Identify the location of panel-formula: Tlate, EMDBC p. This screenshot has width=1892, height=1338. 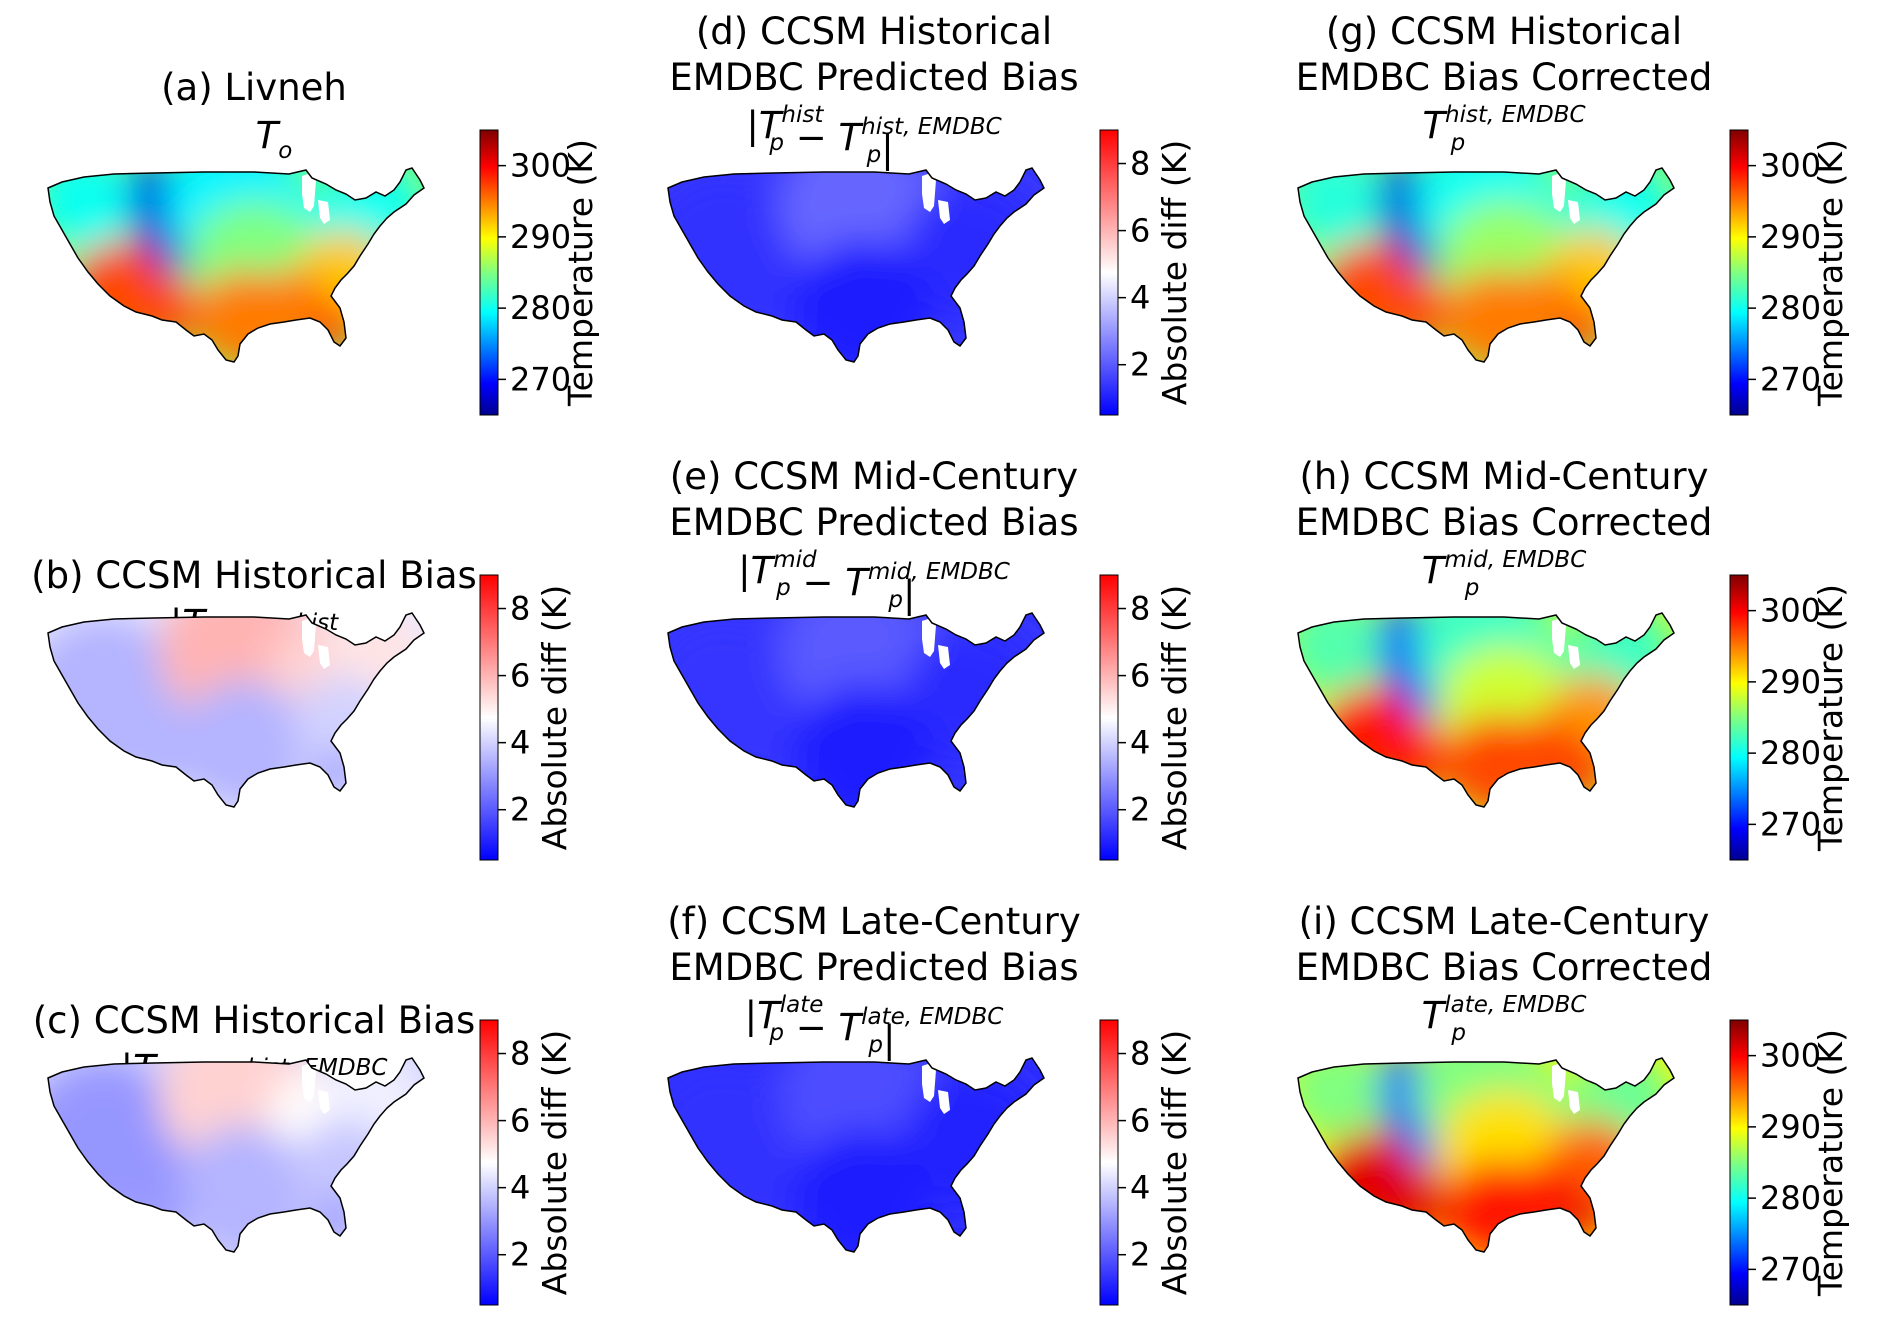
(1504, 1019).